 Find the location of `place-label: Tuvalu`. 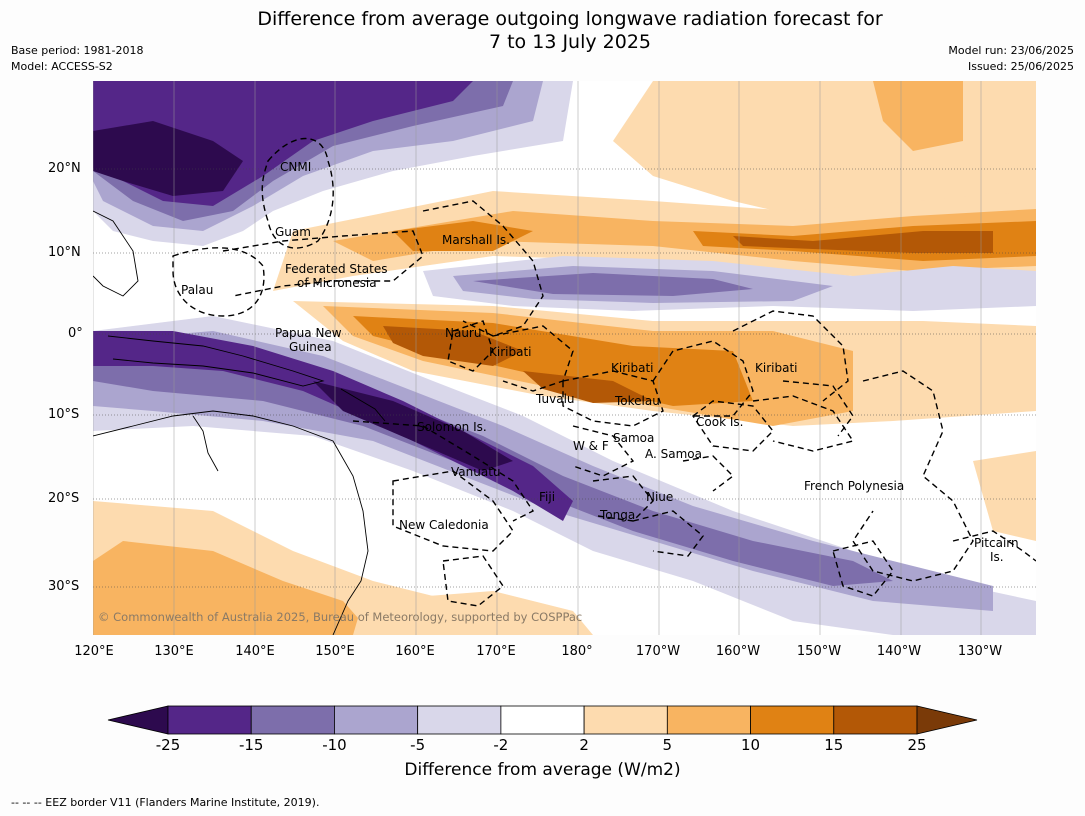

place-label: Tuvalu is located at coordinates (555, 399).